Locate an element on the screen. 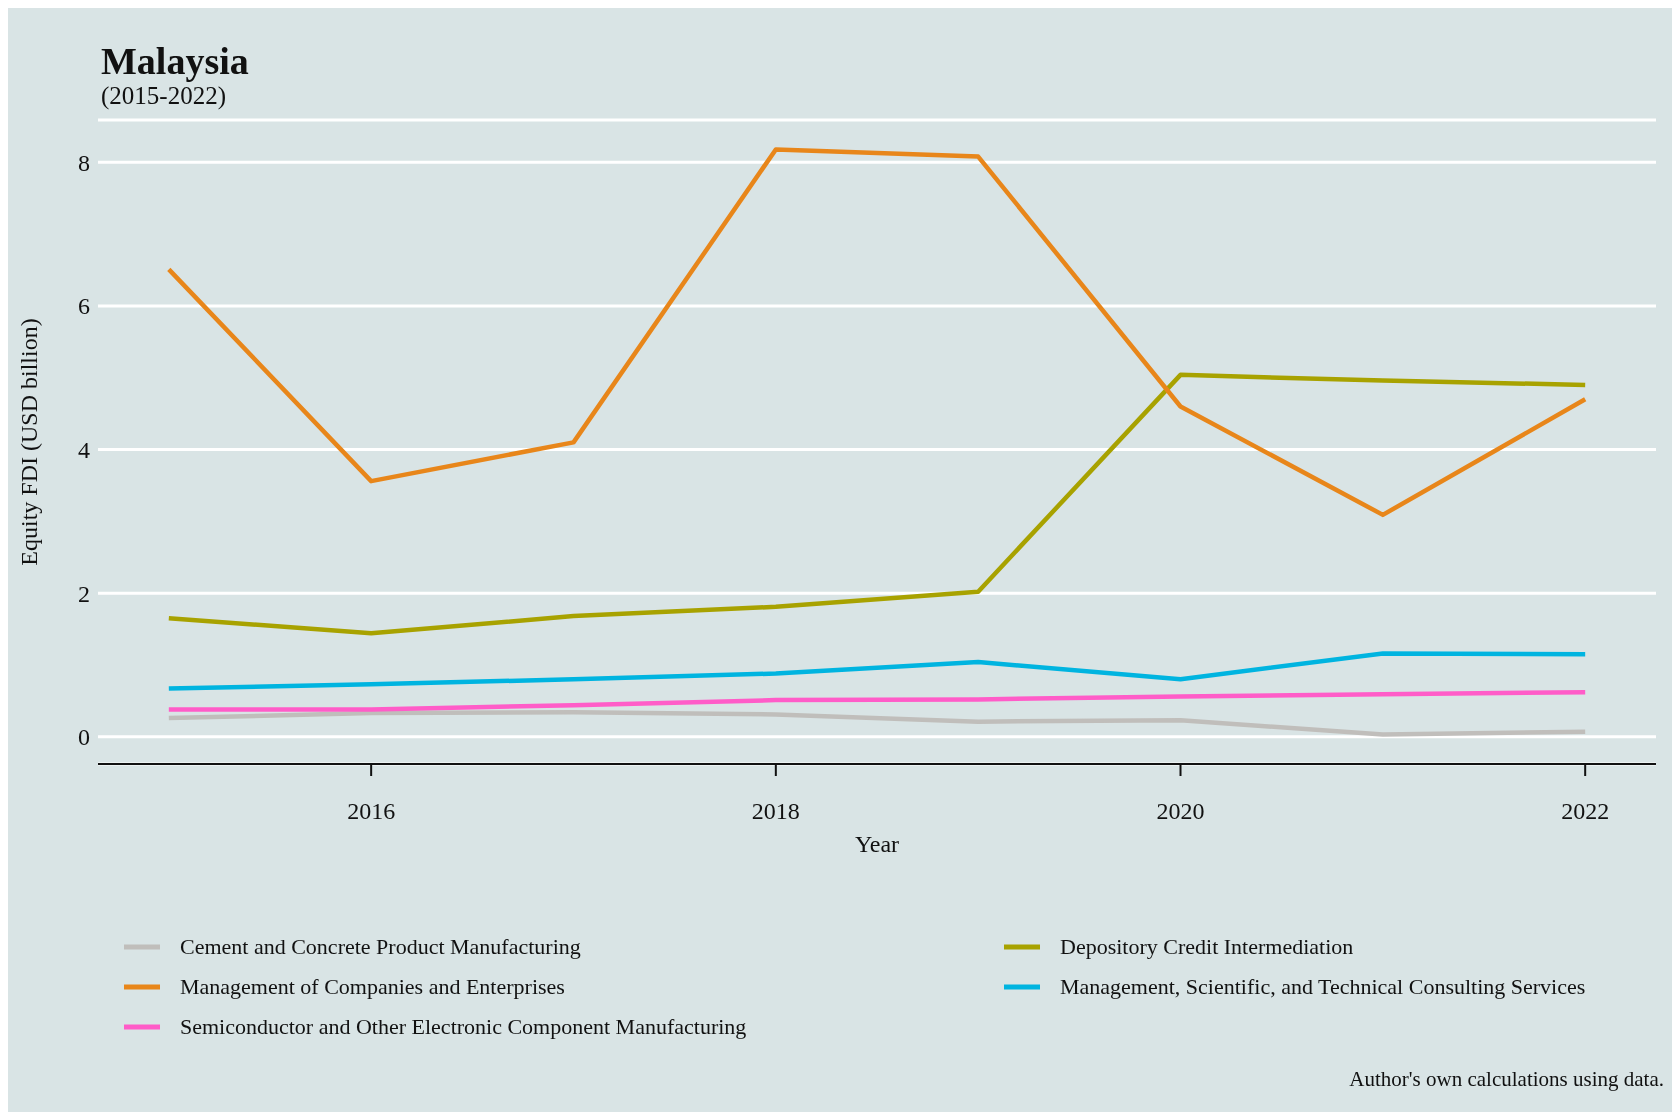 Image resolution: width=1680 pixels, height=1120 pixels. y-tick-label: 6 is located at coordinates (84, 306).